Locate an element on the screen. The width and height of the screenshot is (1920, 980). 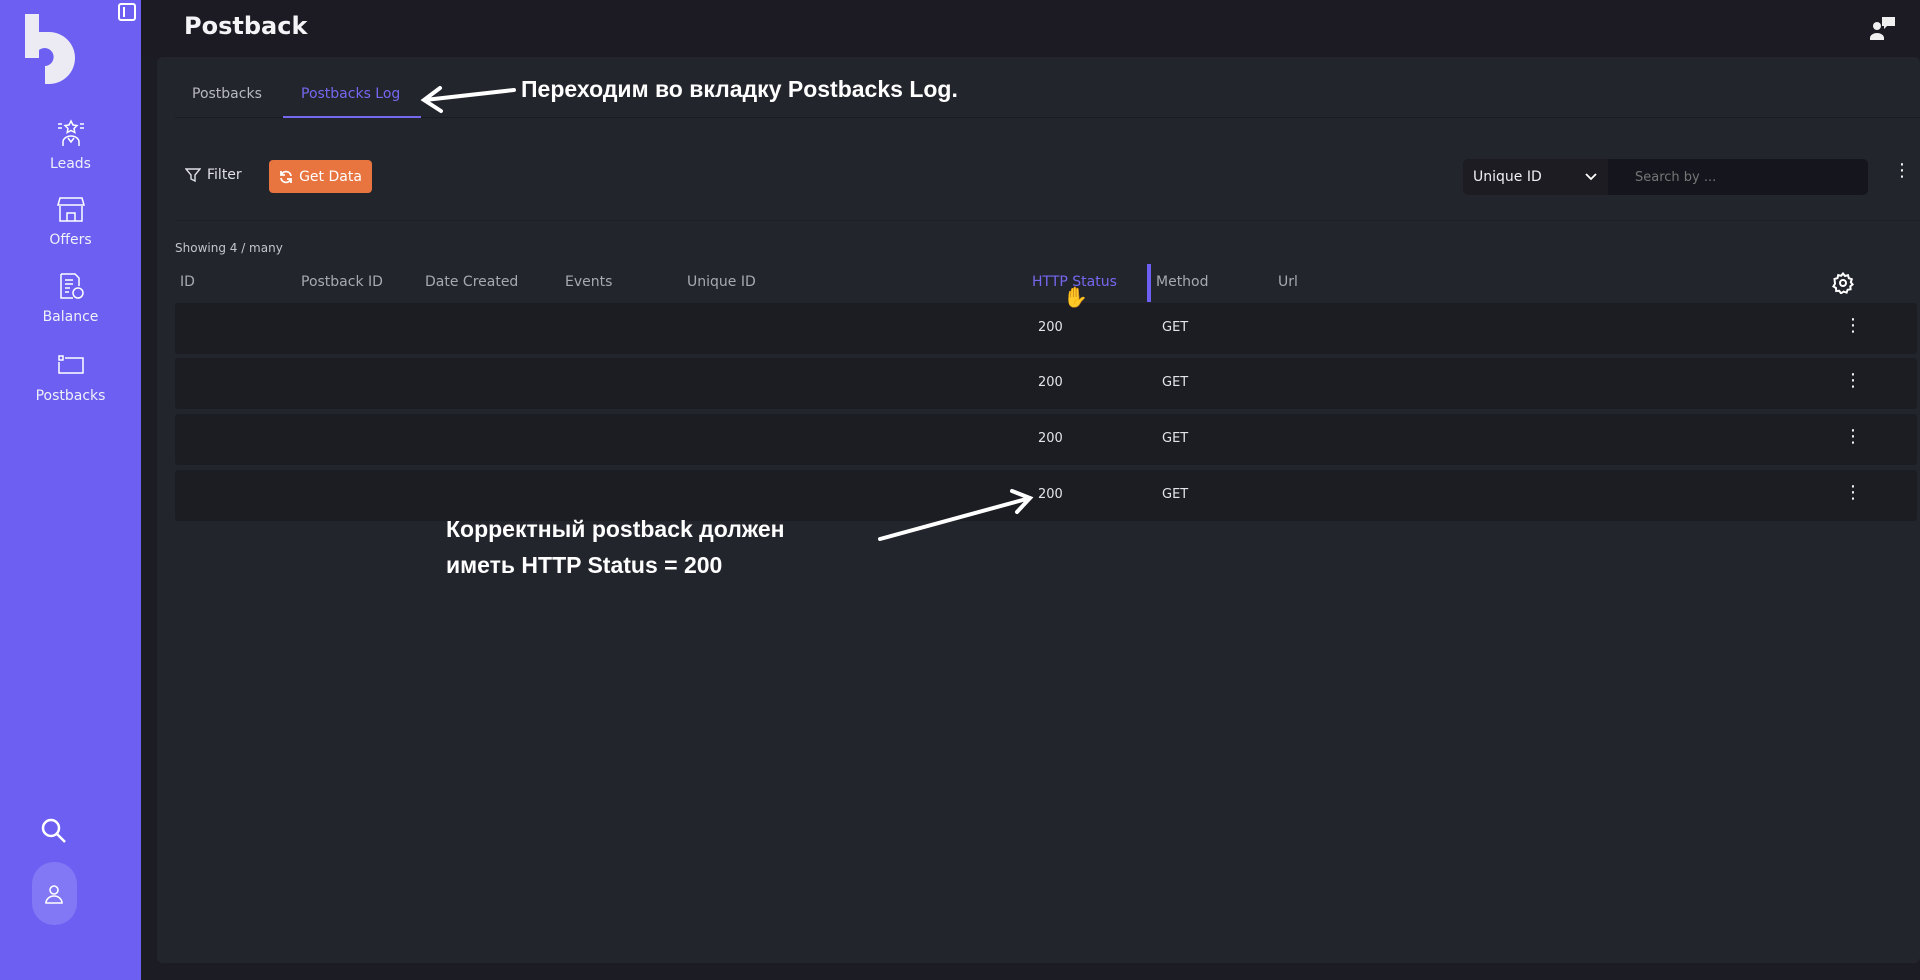
tab-postbacks-log: Postbacks Log is located at coordinates (351, 94).